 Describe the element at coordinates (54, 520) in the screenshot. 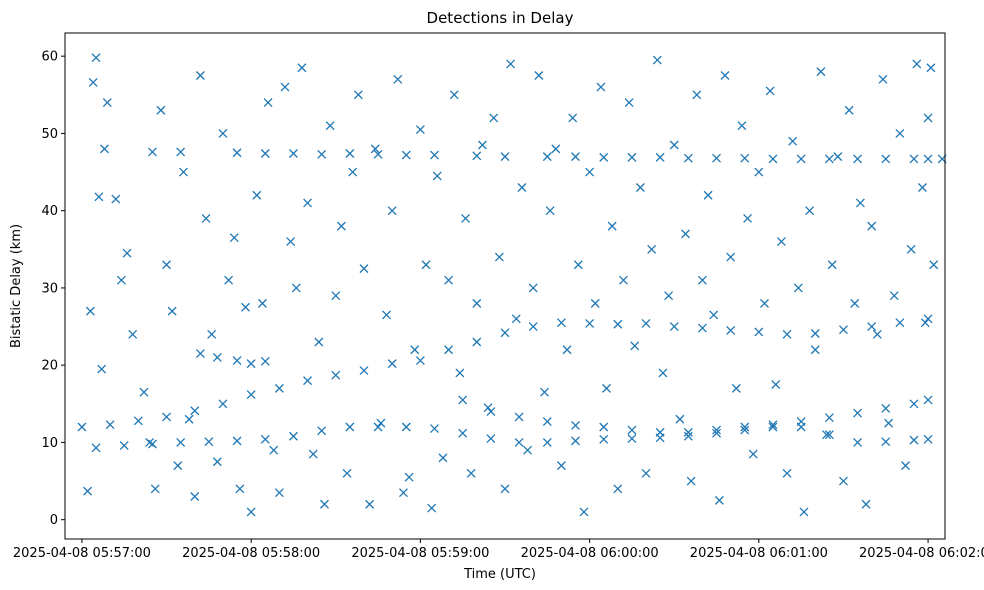

I see `y-tick-label: 0` at that location.